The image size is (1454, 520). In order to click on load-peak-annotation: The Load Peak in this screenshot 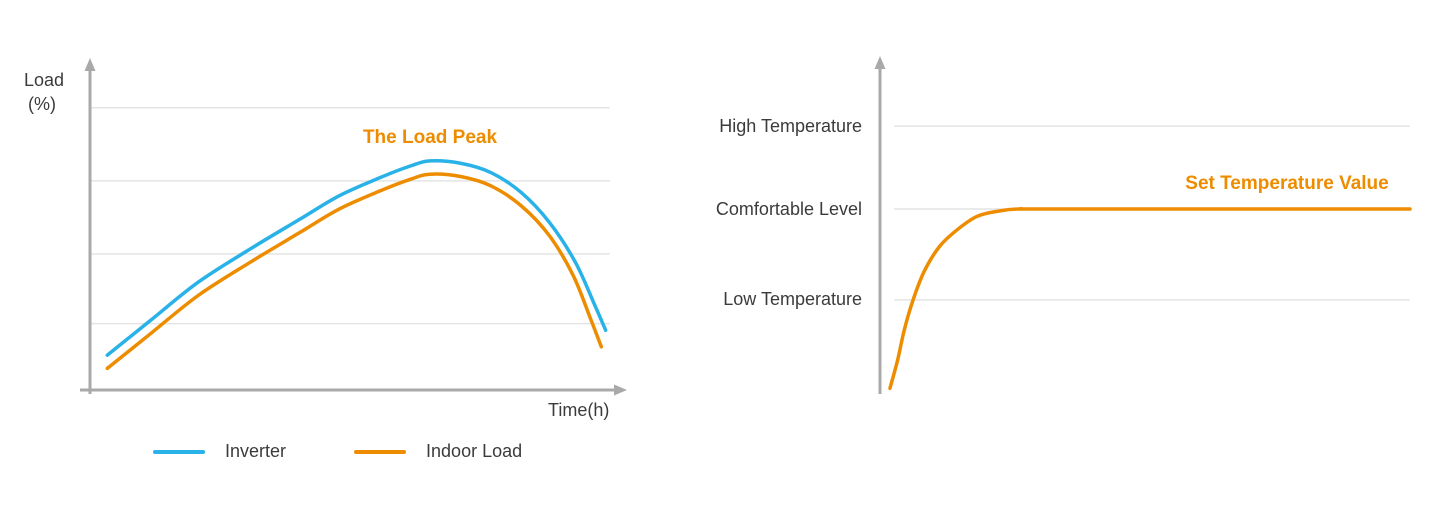, I will do `click(430, 137)`.